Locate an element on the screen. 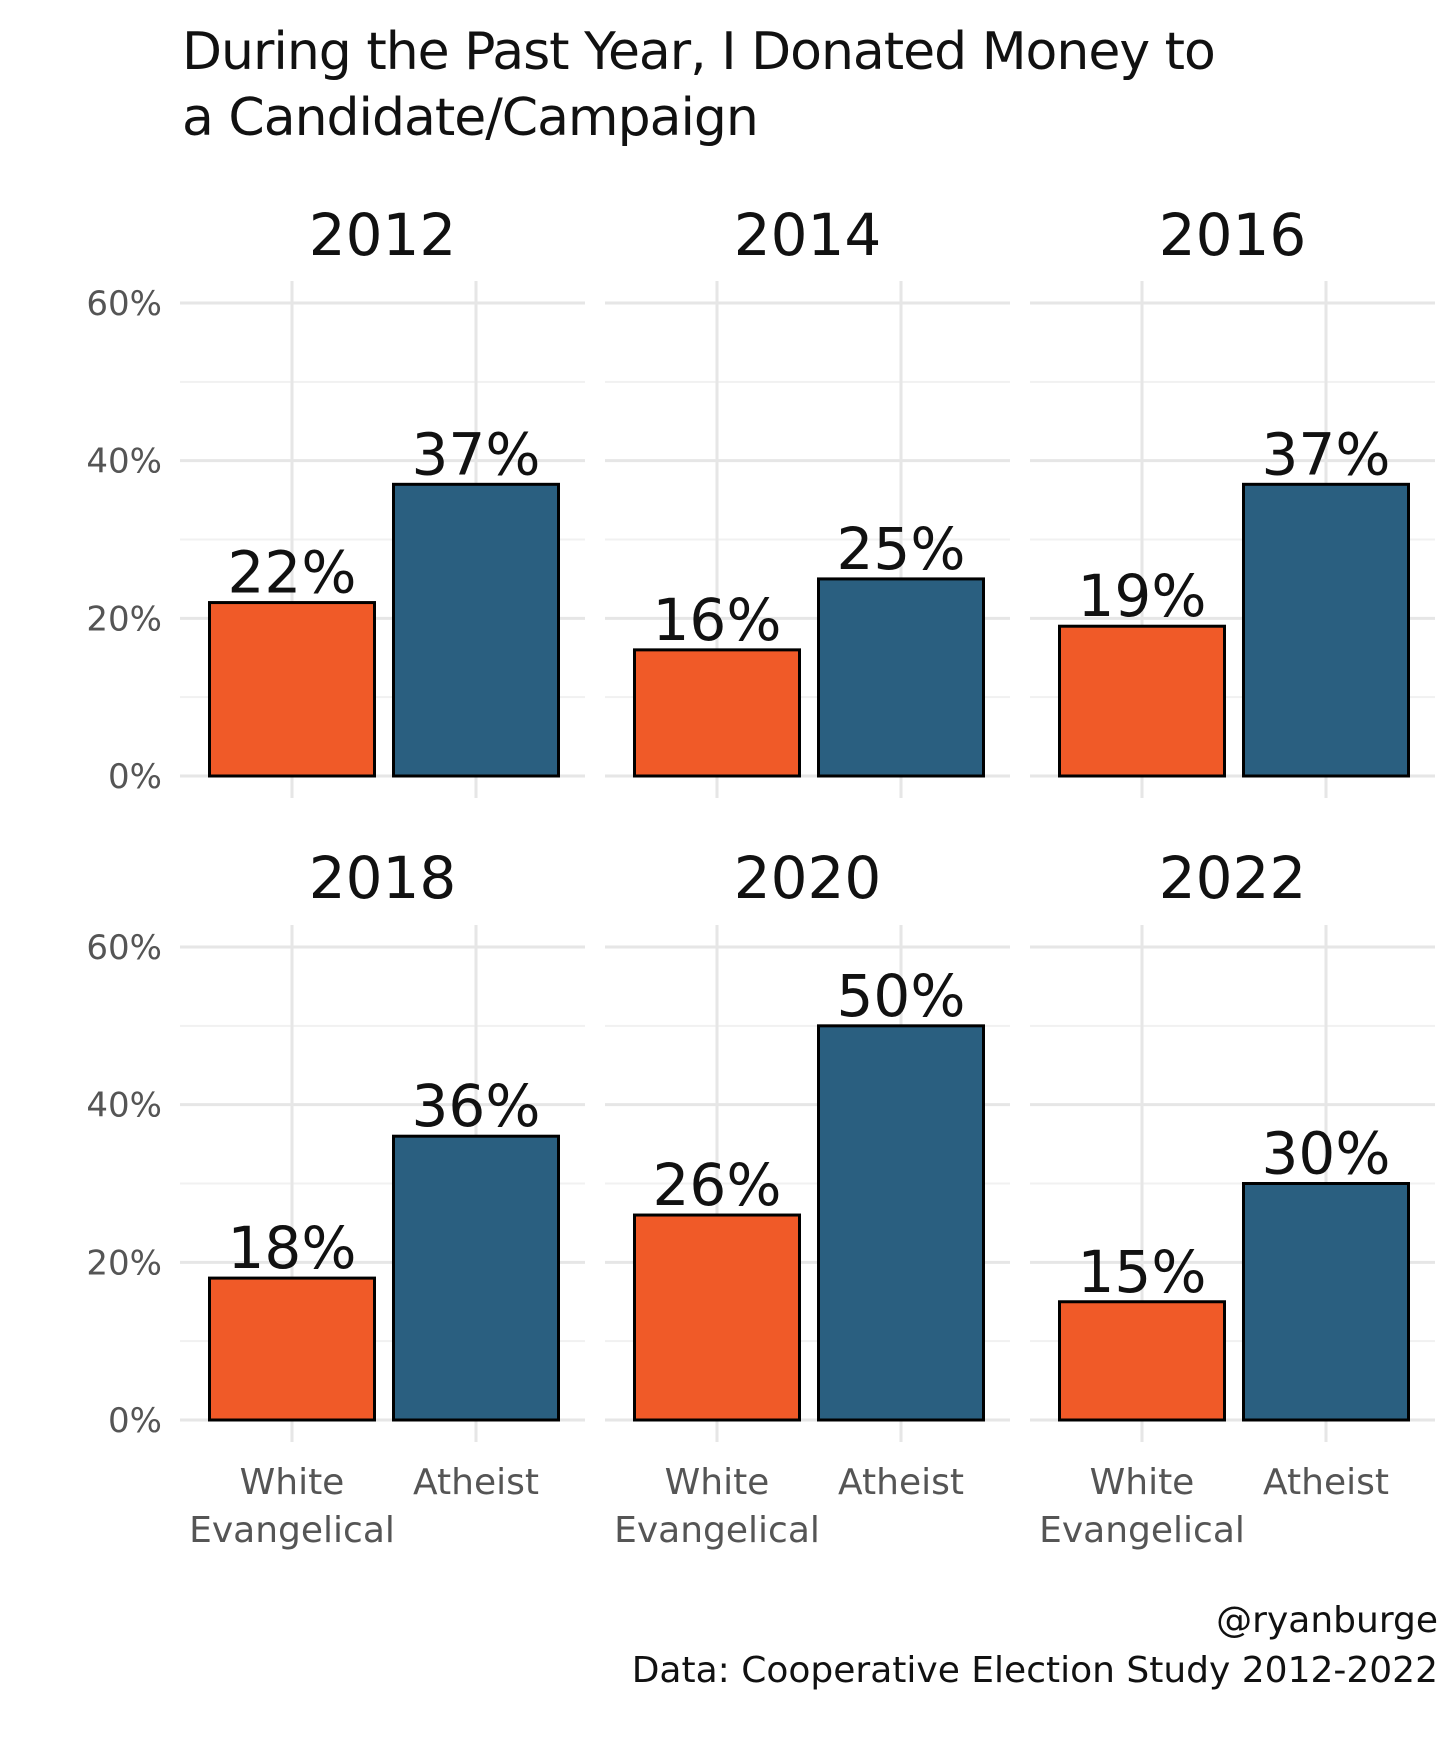 The image size is (1456, 1747). data-label-2018-atheist: 36% is located at coordinates (476, 1106).